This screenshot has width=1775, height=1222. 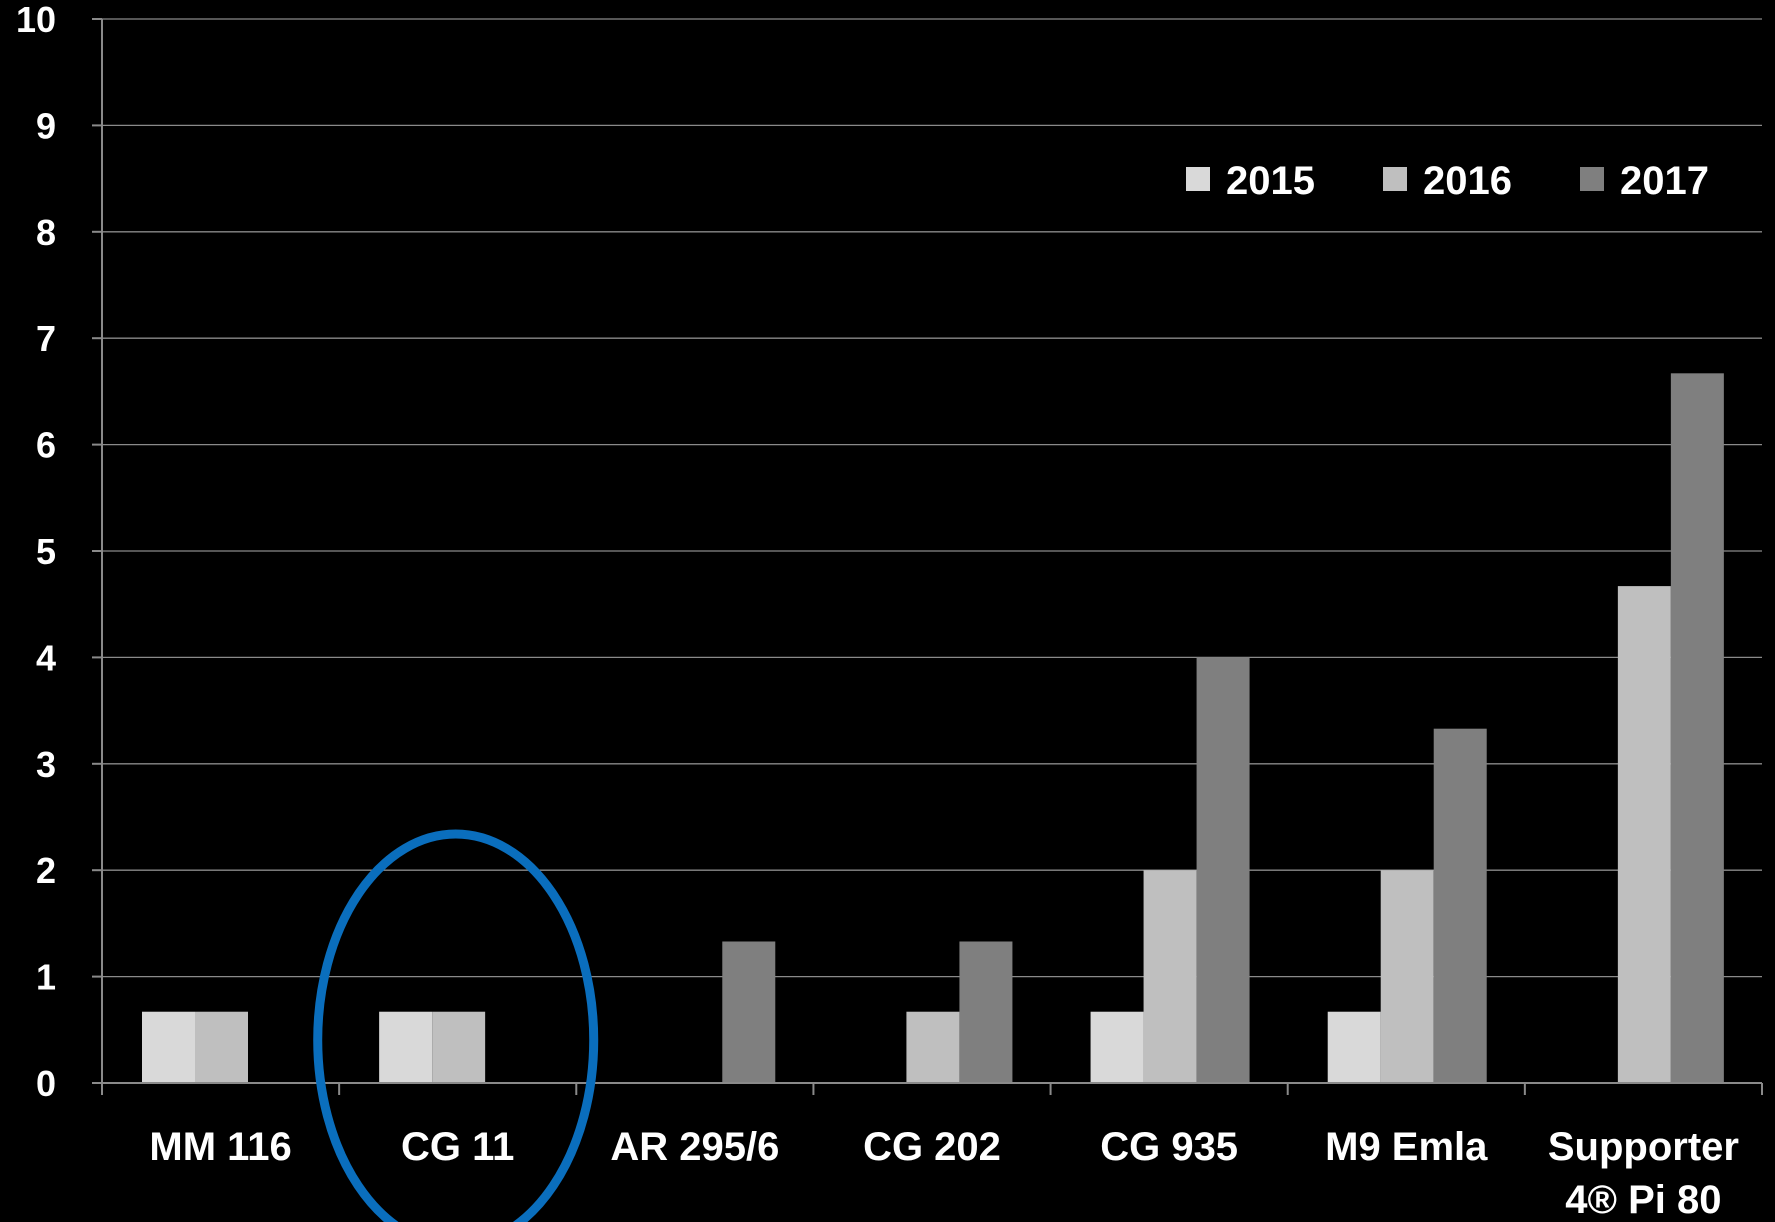 What do you see at coordinates (46, 870) in the screenshot?
I see `y-tick-label: 2` at bounding box center [46, 870].